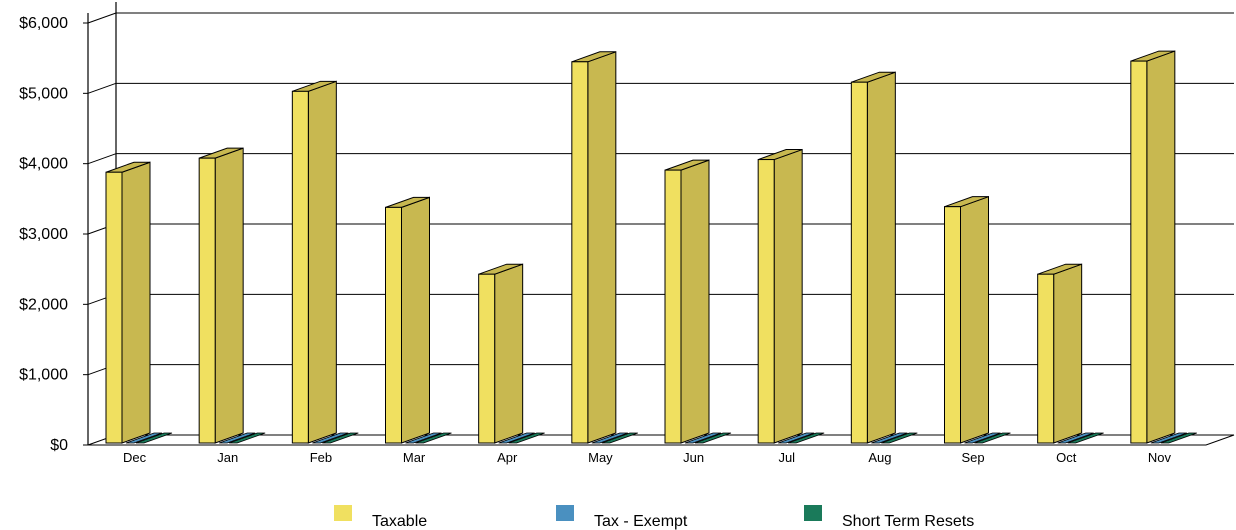 The width and height of the screenshot is (1236, 530). I want to click on y-tick-label: $5,000, so click(43, 93).